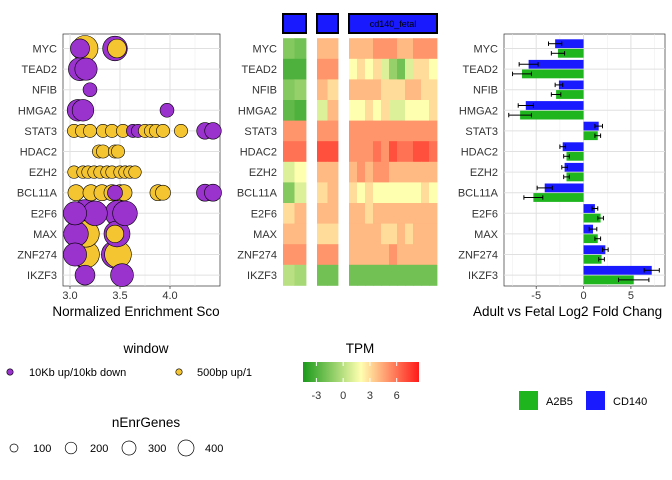 The image size is (672, 480). What do you see at coordinates (478, 111) in the screenshot?
I see `bar-y-tick-label: HMGA2` at bounding box center [478, 111].